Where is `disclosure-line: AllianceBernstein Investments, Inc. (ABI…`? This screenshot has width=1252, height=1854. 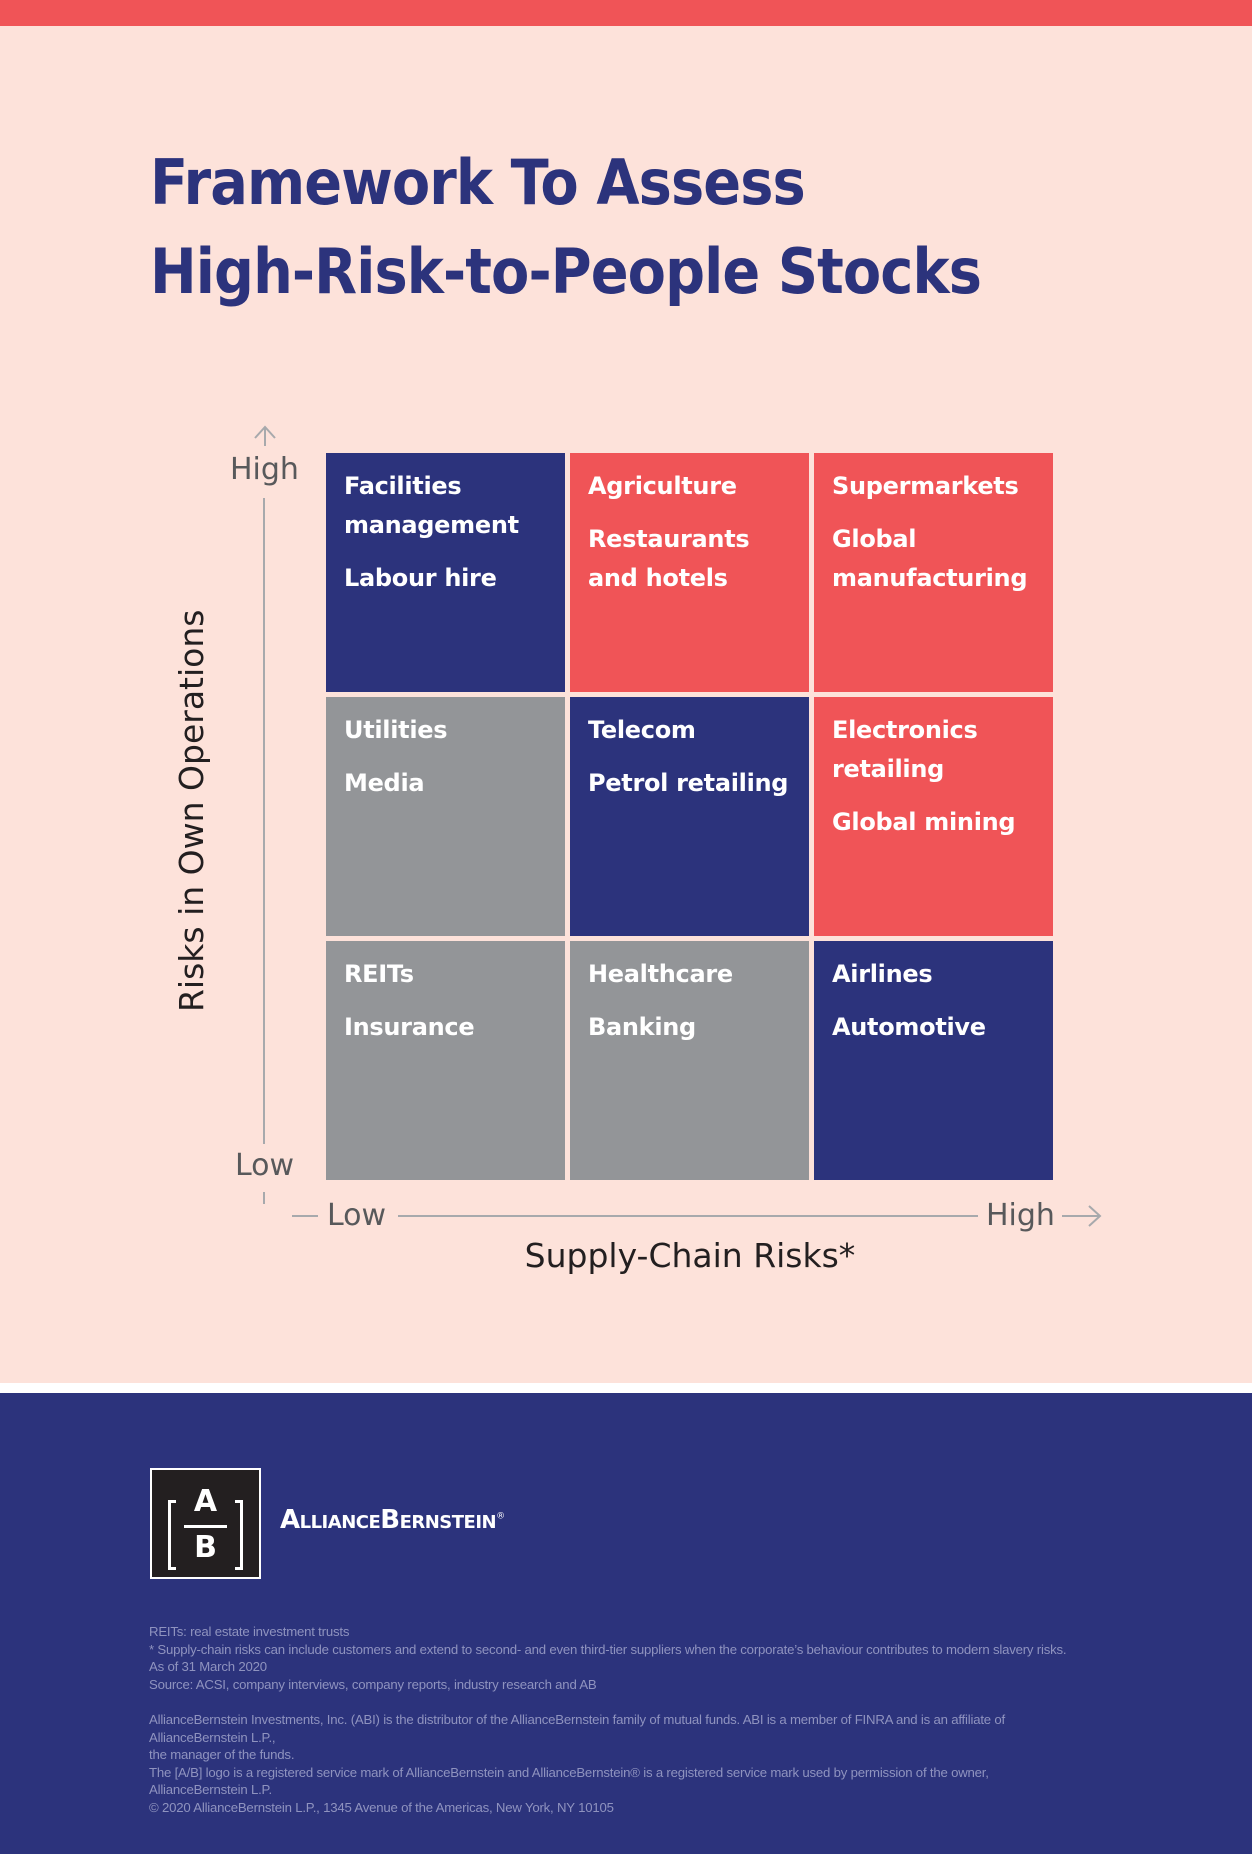 disclosure-line: AllianceBernstein Investments, Inc. (ABI… is located at coordinates (577, 1719).